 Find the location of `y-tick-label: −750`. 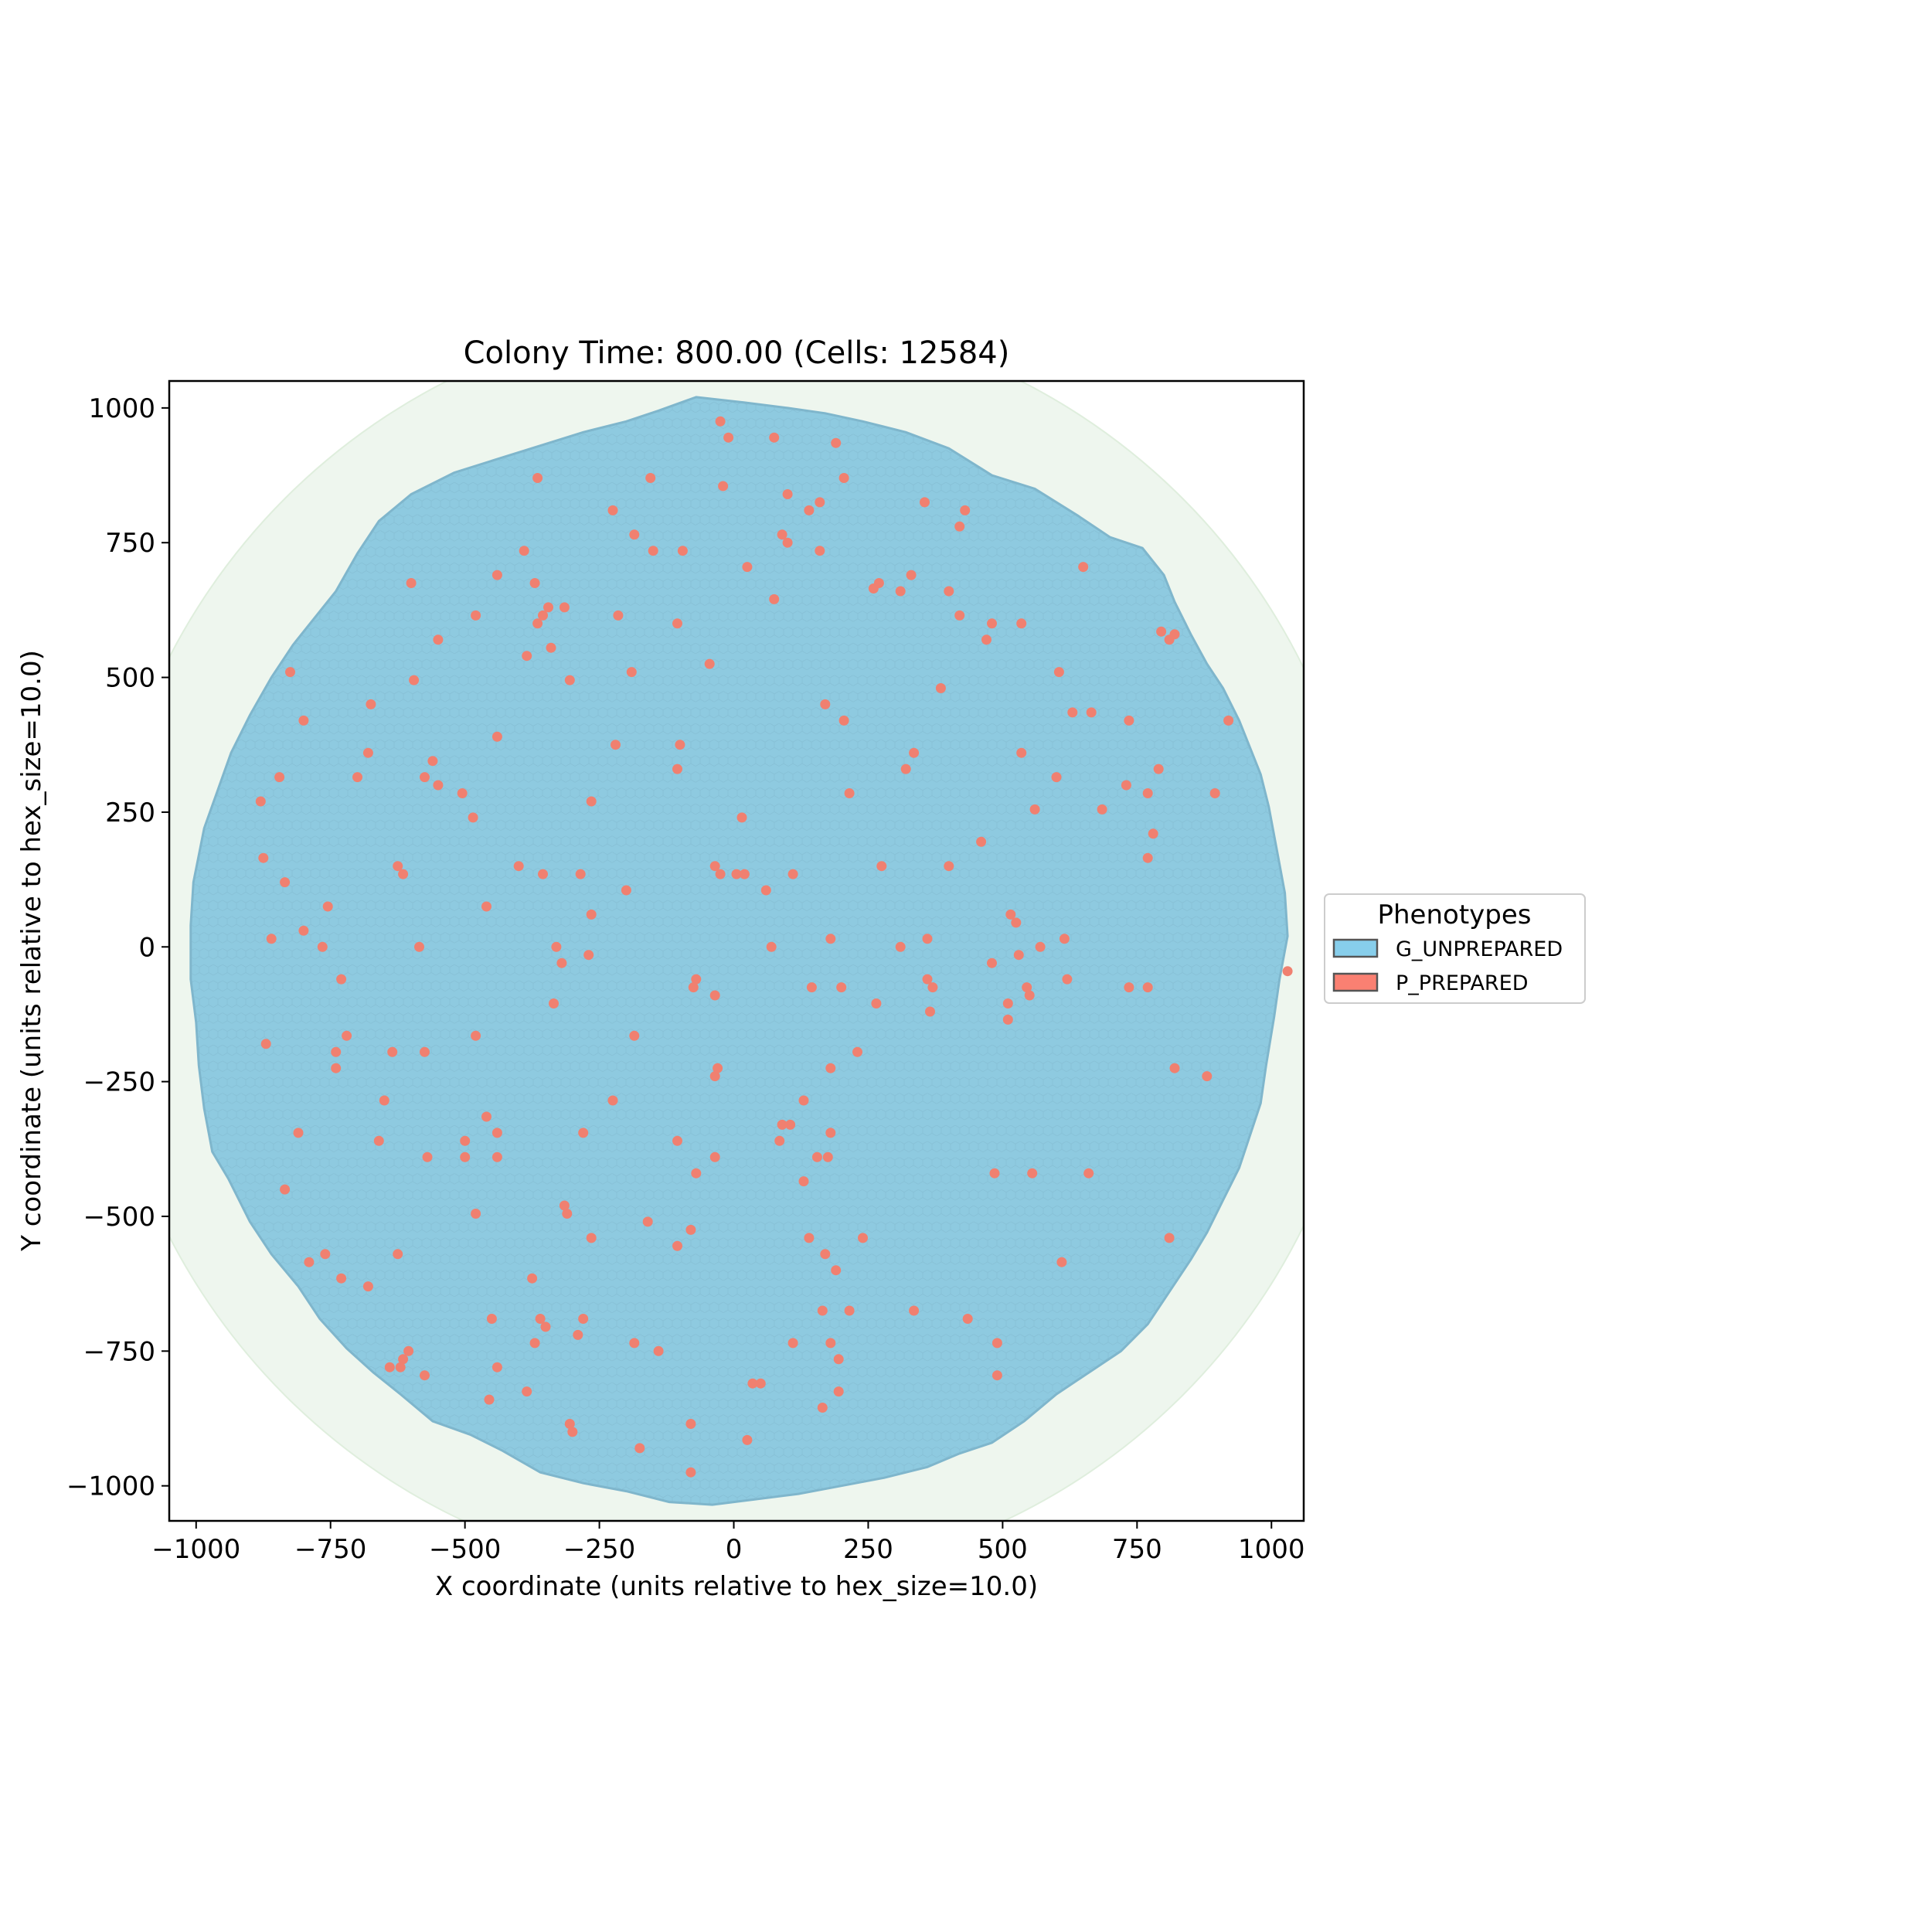

y-tick-label: −750 is located at coordinates (119, 1352).